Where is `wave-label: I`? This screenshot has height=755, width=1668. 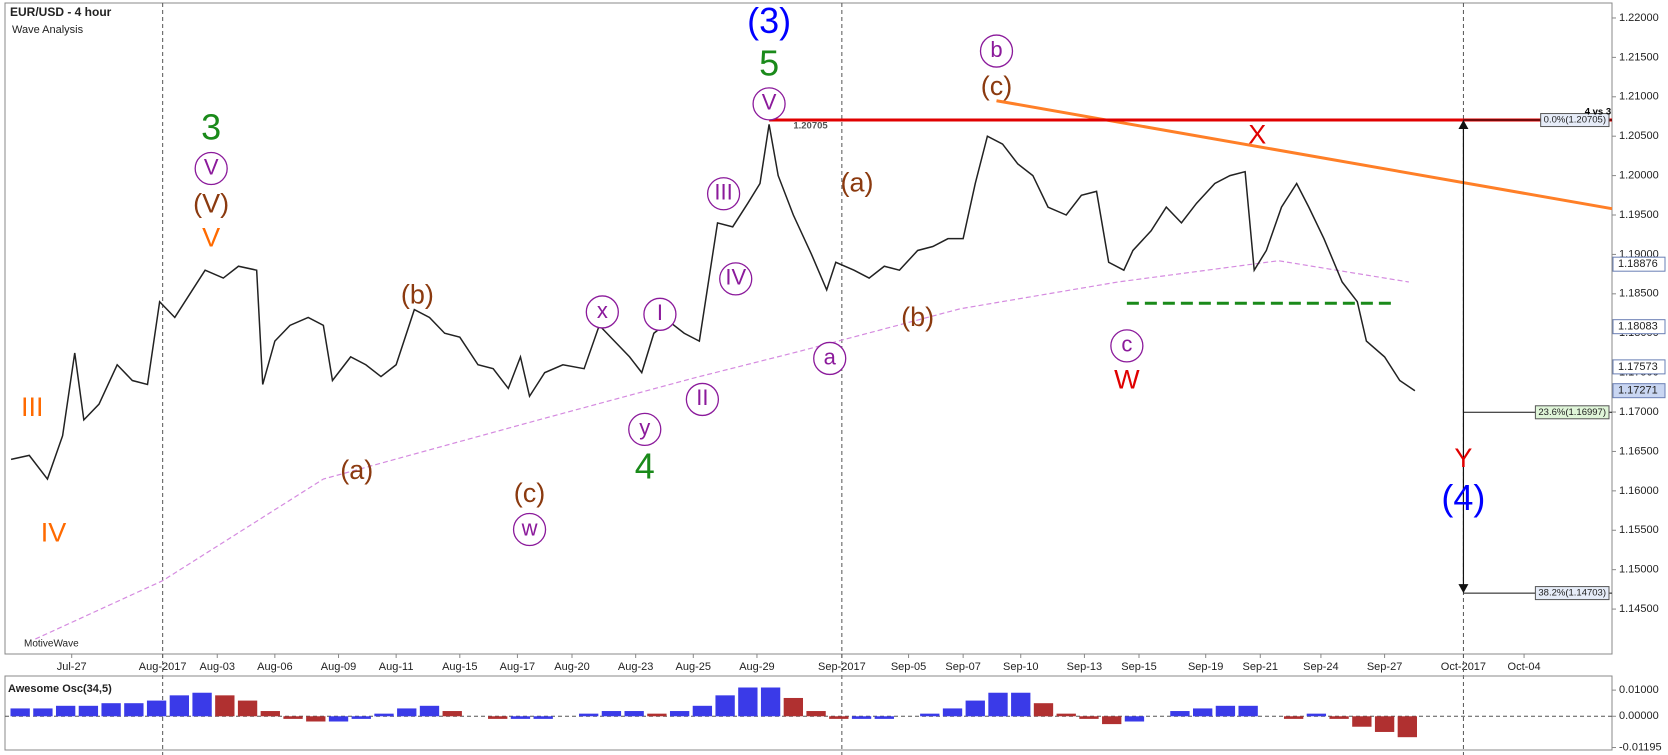 wave-label: I is located at coordinates (660, 312).